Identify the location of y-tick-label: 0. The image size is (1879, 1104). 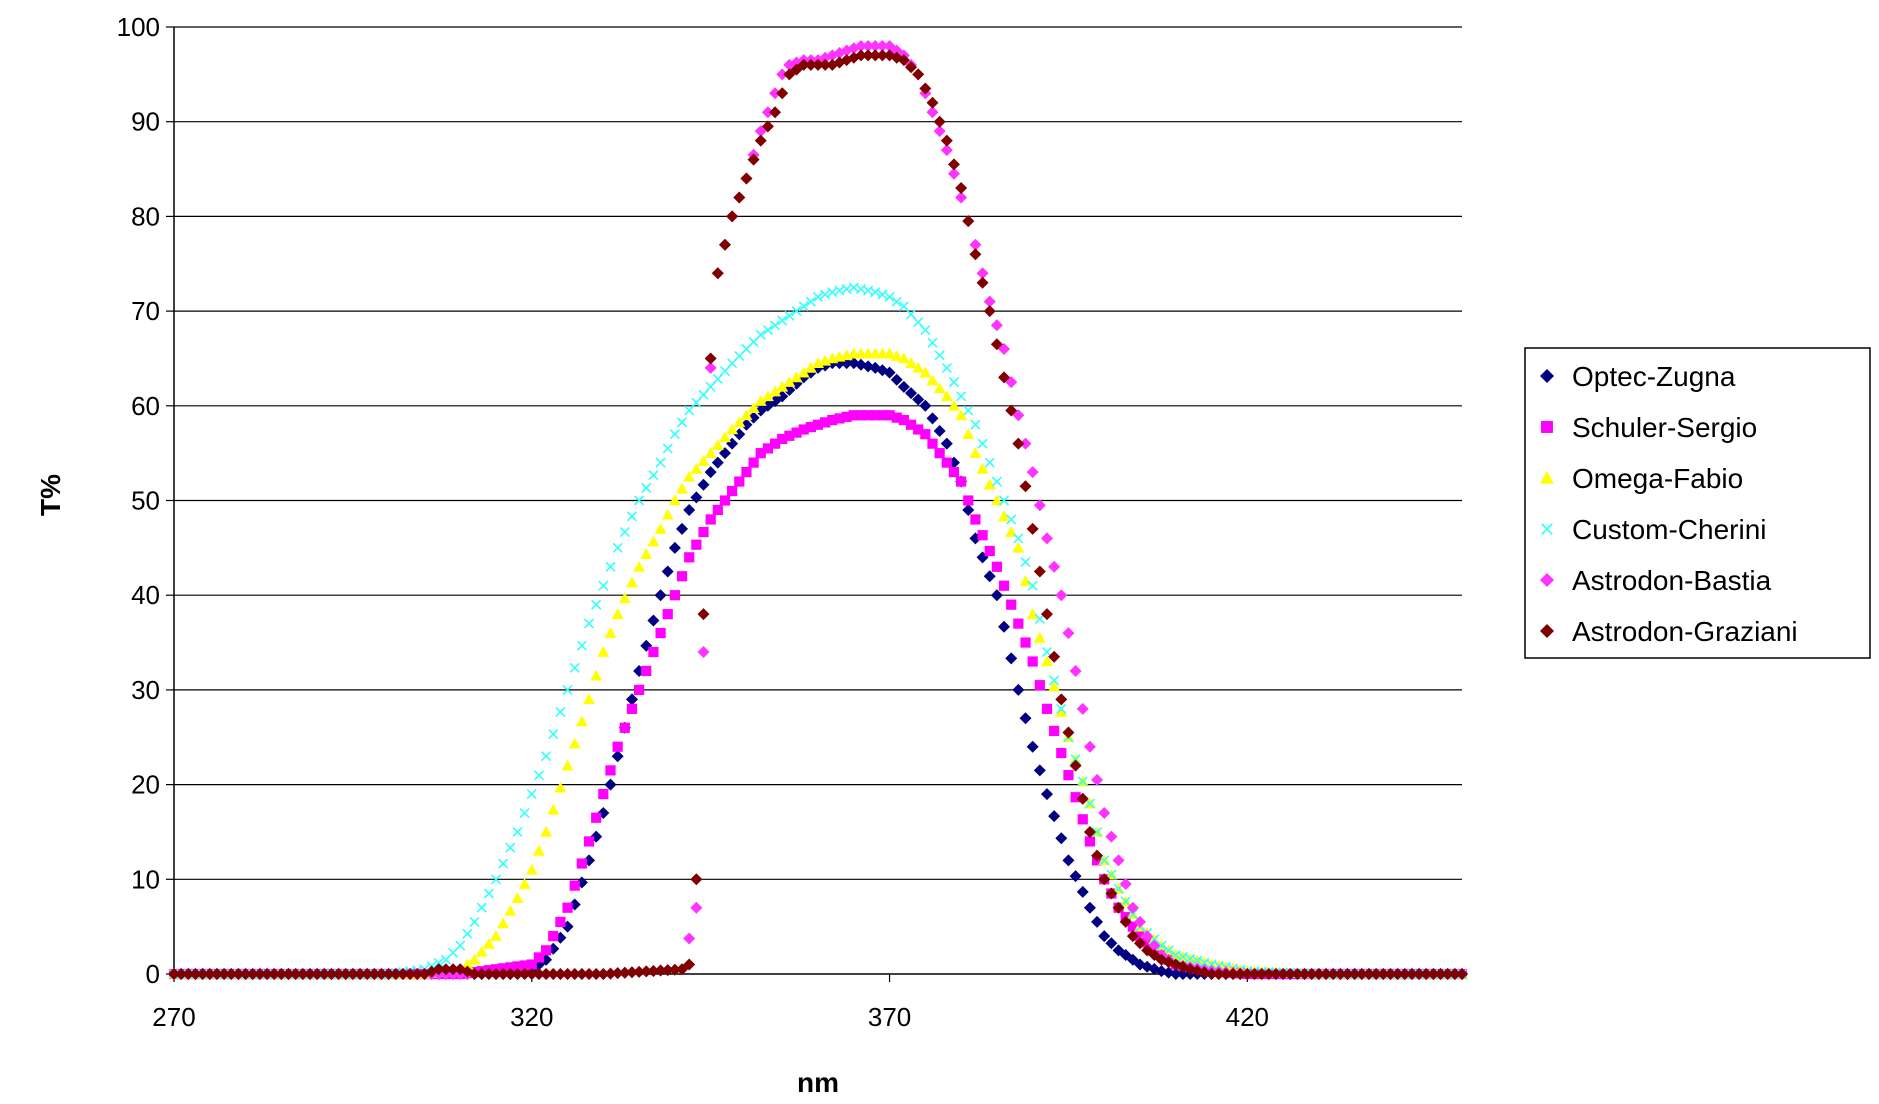
(153, 974).